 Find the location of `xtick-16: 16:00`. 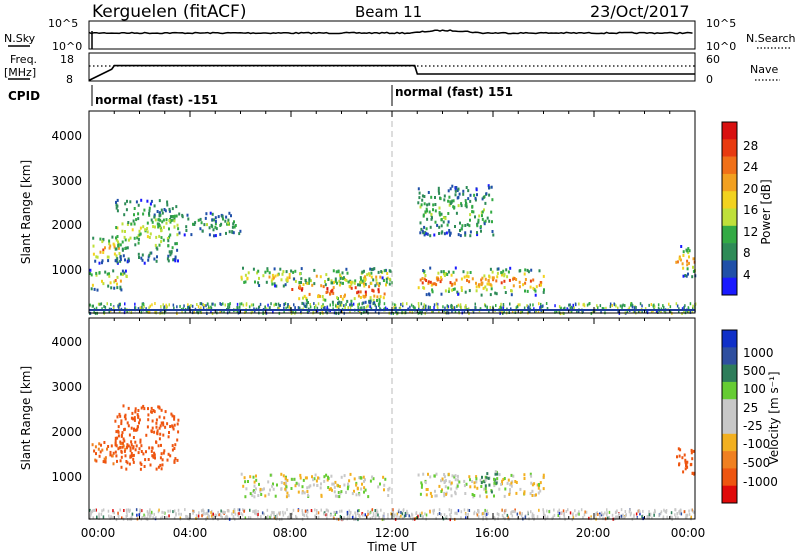

xtick-16: 16:00 is located at coordinates (492, 533).